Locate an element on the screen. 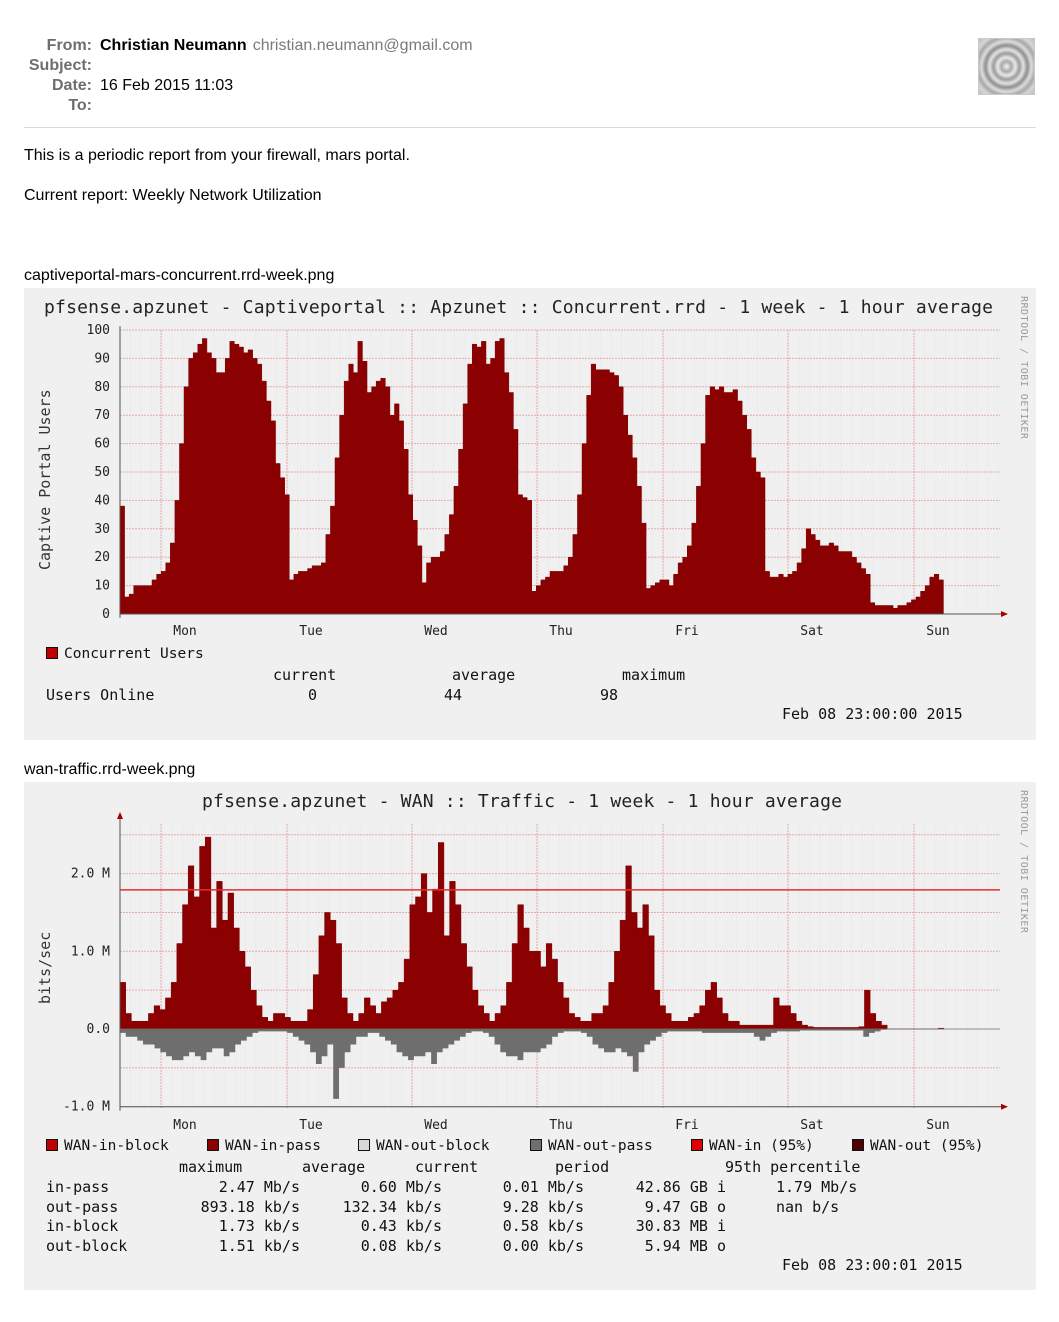  y-tick-label: 70 is located at coordinates (102, 415).